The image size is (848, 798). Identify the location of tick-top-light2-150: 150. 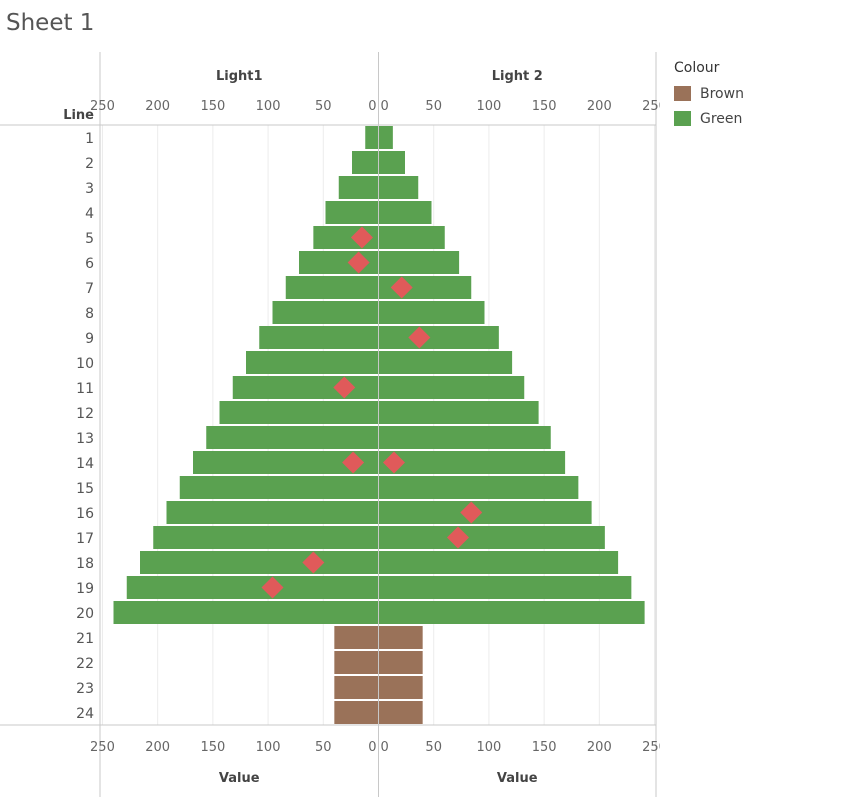
(544, 106).